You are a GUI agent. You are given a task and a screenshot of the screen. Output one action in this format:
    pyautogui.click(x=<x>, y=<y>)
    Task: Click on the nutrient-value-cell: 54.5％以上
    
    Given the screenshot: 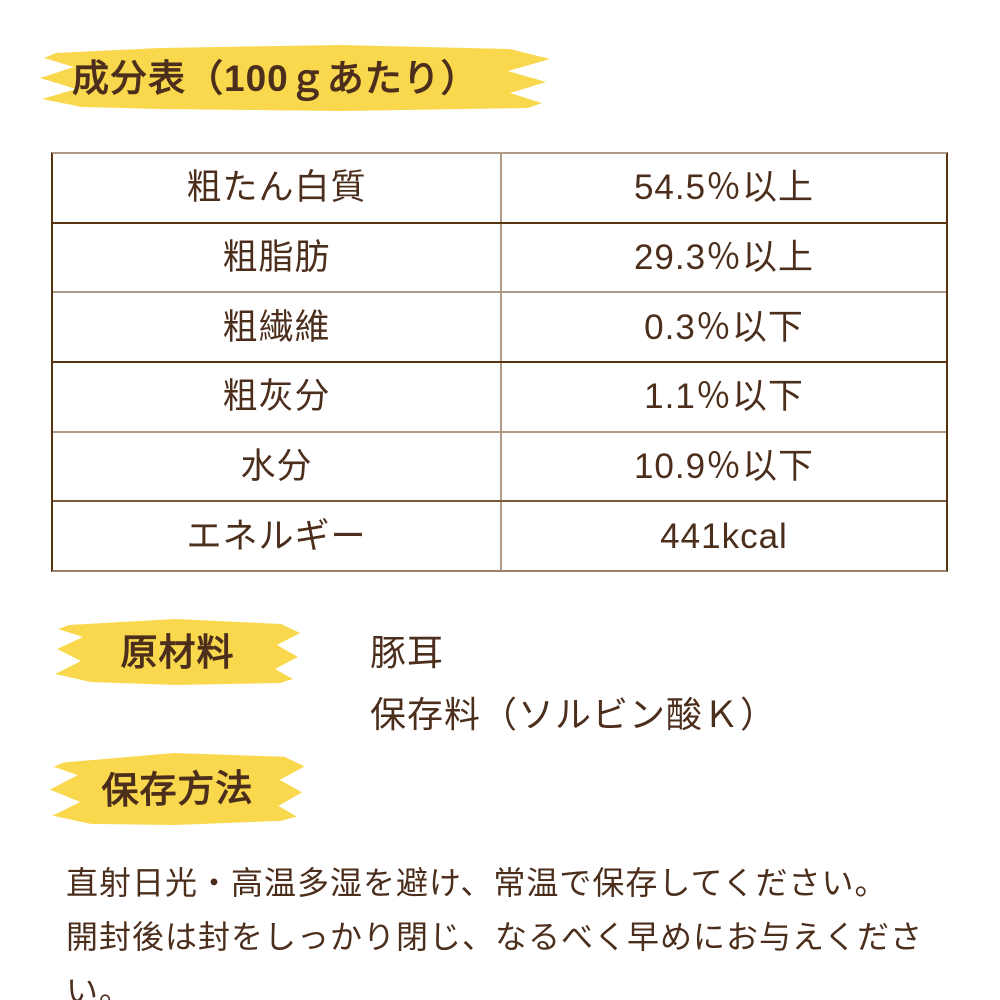 What is the action you would take?
    pyautogui.click(x=724, y=188)
    